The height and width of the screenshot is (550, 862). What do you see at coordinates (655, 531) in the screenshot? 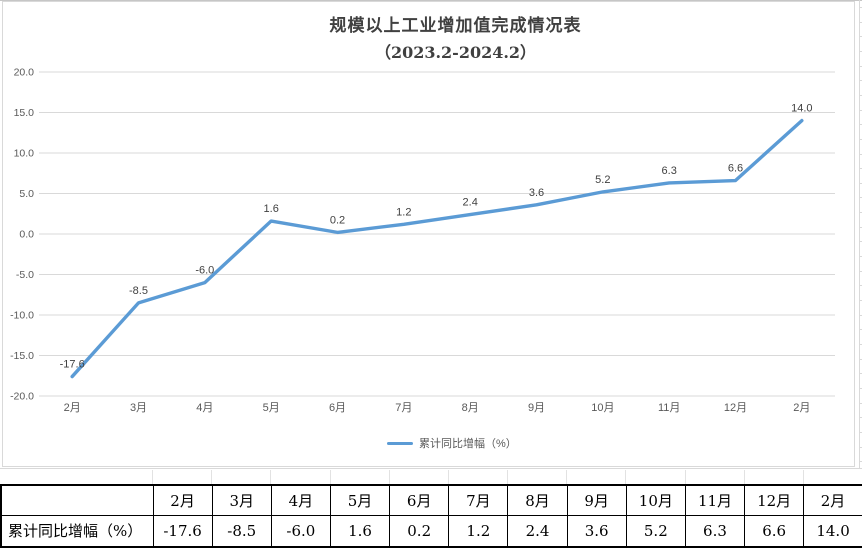
I see `table-value-cell: 5.2` at bounding box center [655, 531].